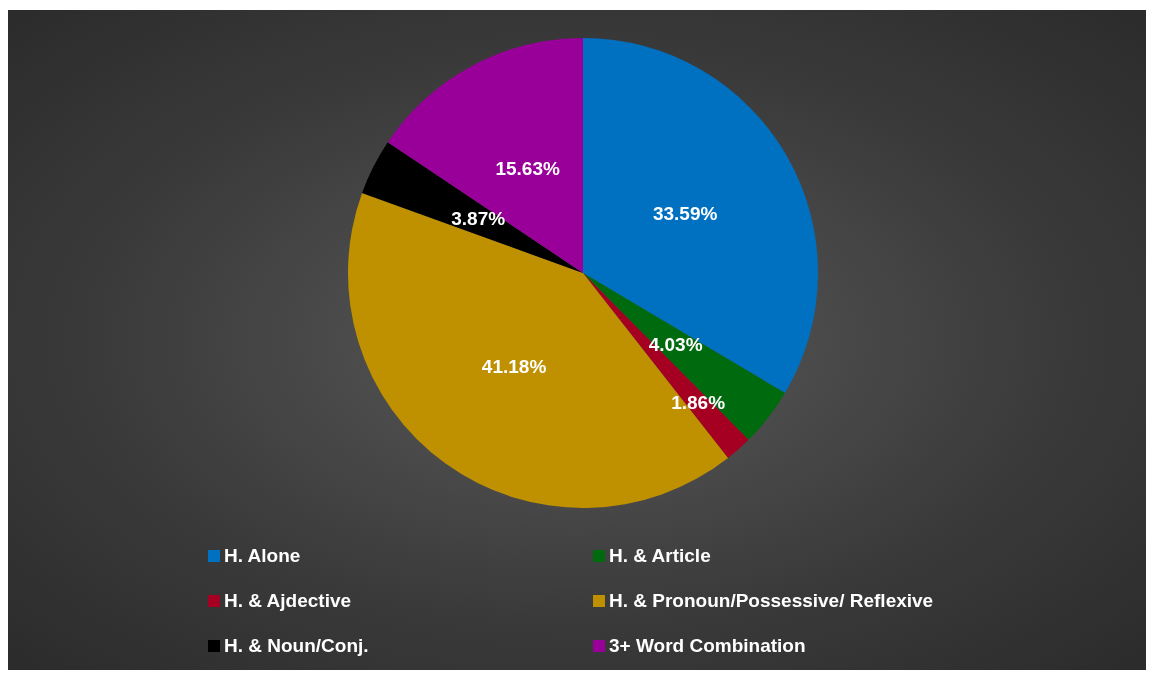 The width and height of the screenshot is (1154, 678). What do you see at coordinates (685, 214) in the screenshot?
I see `data-label: 33.59%` at bounding box center [685, 214].